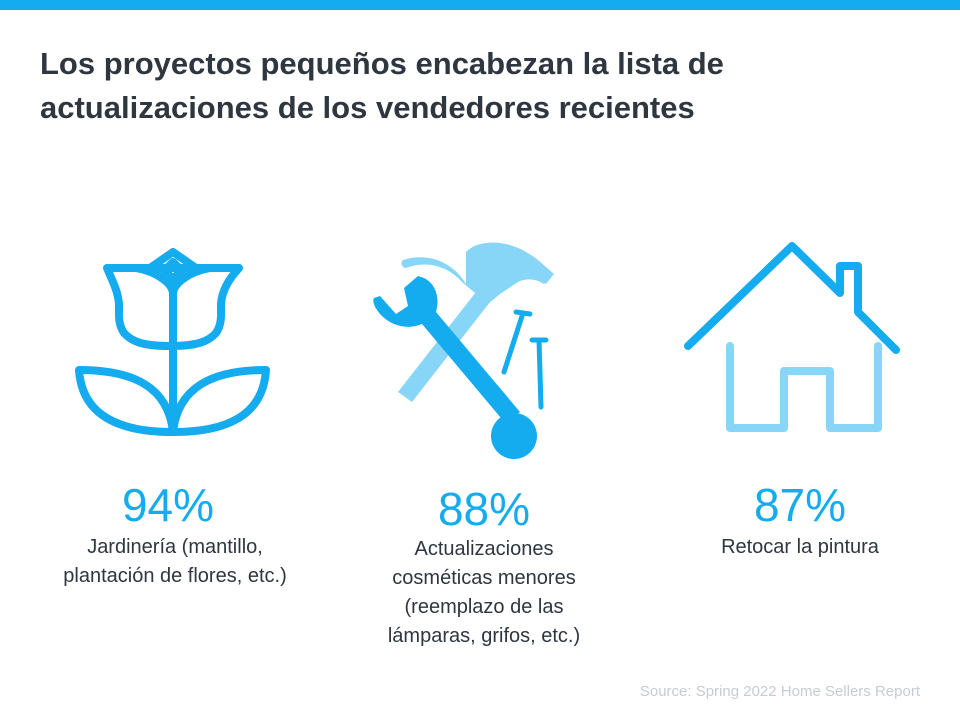 Image resolution: width=960 pixels, height=720 pixels. Describe the element at coordinates (468, 342) in the screenshot. I see `tools-icon` at that location.